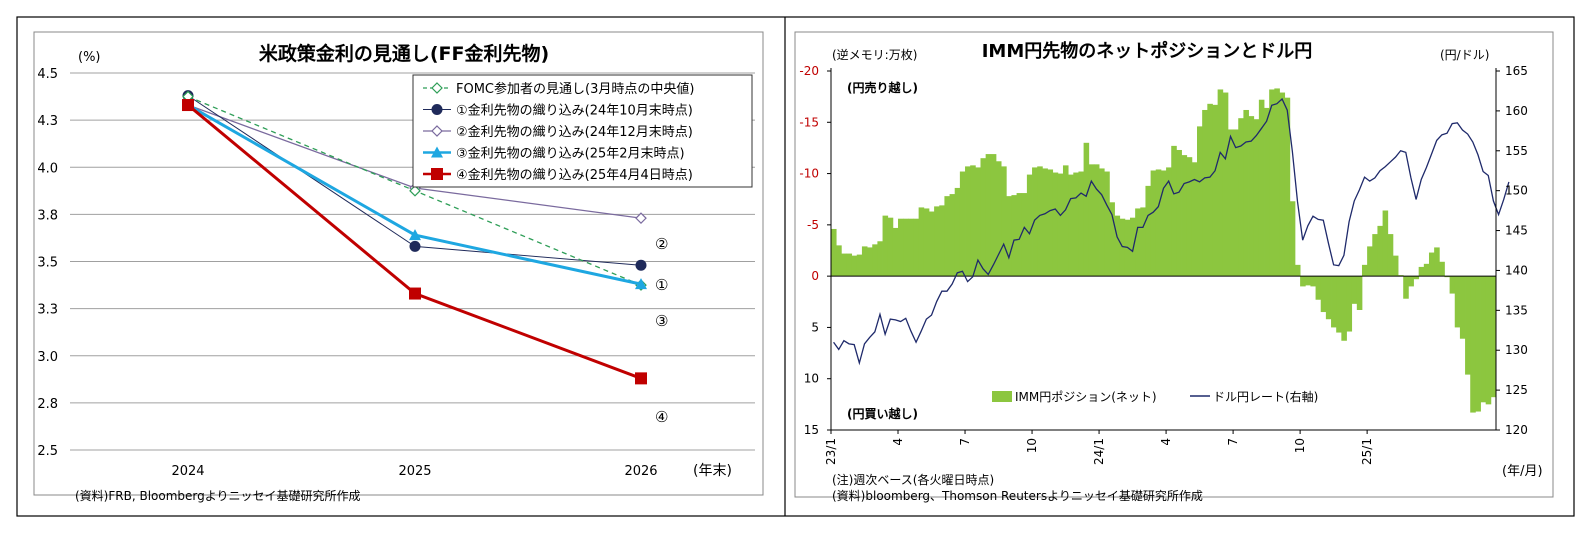 This screenshot has width=1591, height=550. Describe the element at coordinates (882, 413) in the screenshot. I see `note-yen-long: (円買い越し)` at that location.